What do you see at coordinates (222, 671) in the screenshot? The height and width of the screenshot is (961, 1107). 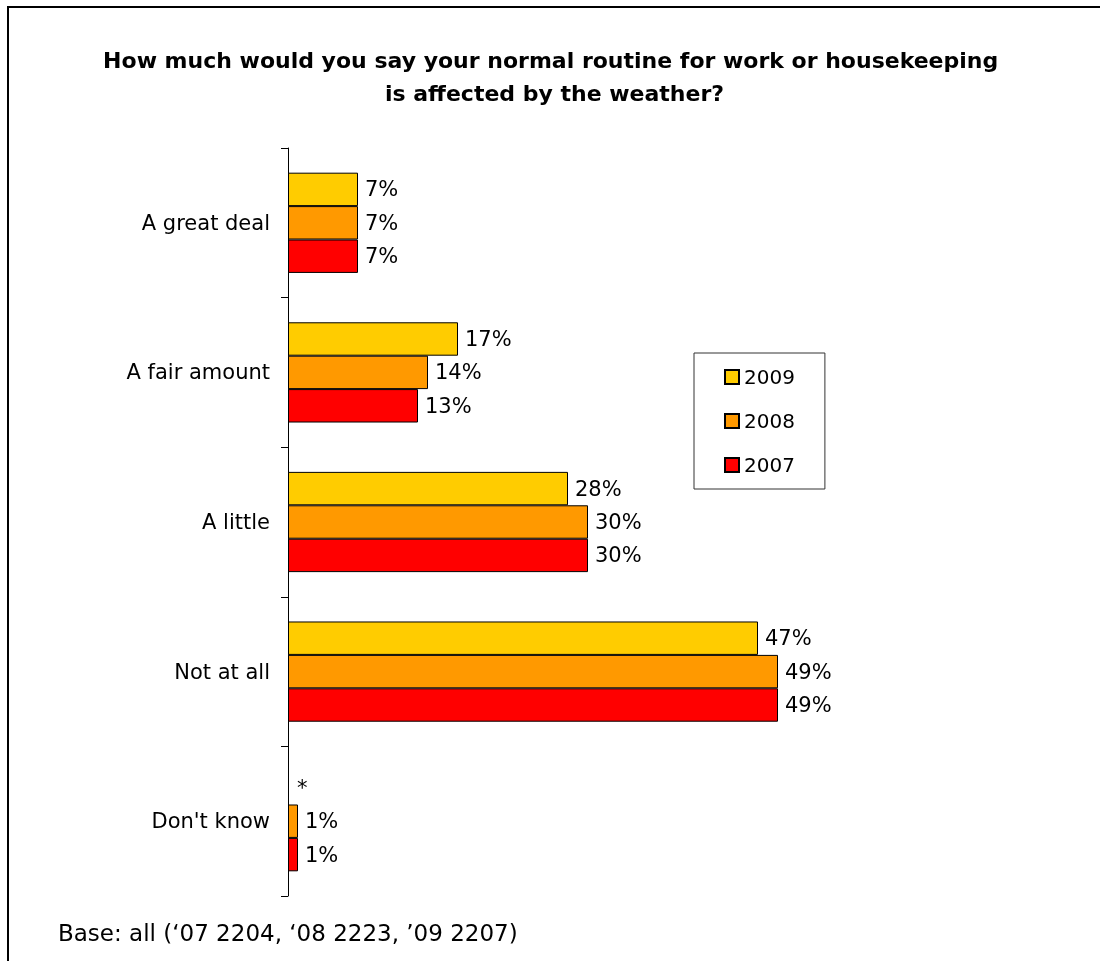 I see `y-tick-label: Not at all` at bounding box center [222, 671].